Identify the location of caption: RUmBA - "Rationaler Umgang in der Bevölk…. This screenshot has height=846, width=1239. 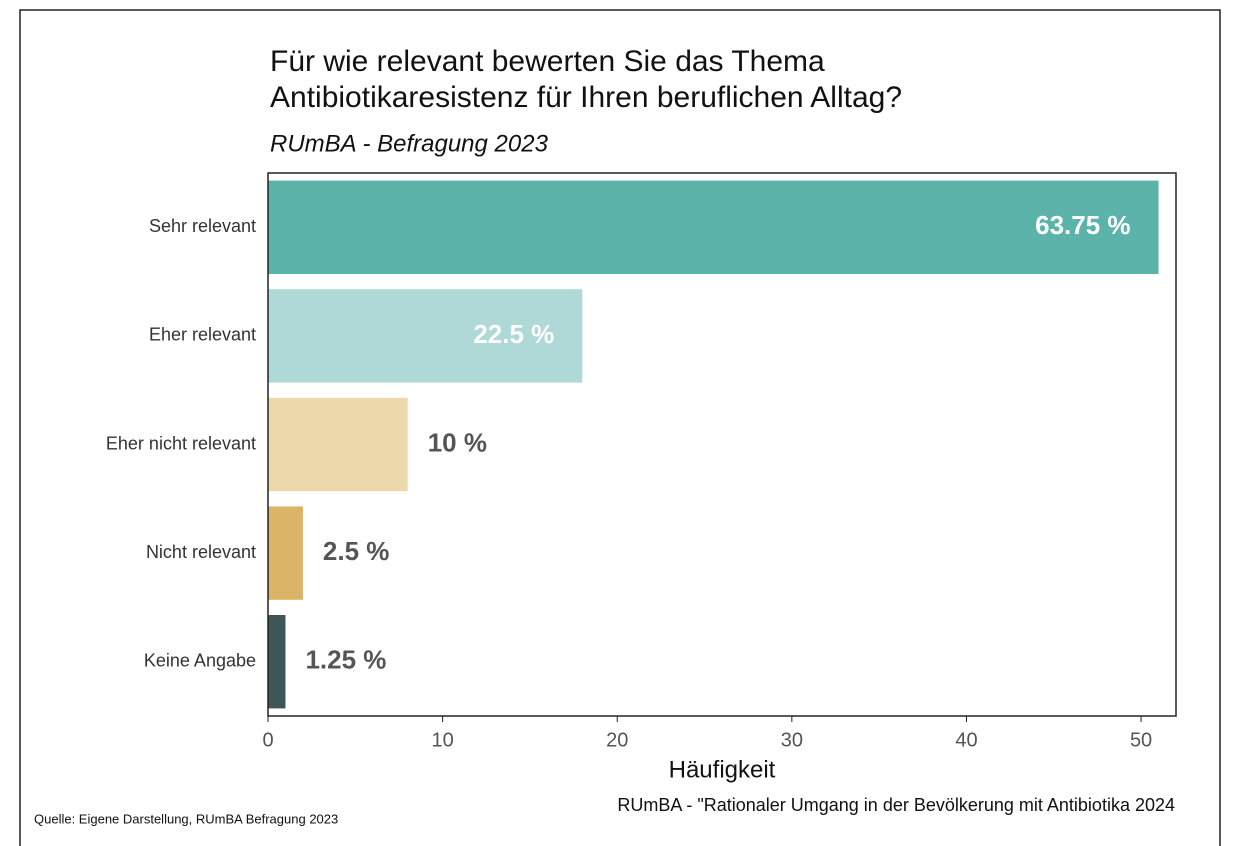
(896, 805).